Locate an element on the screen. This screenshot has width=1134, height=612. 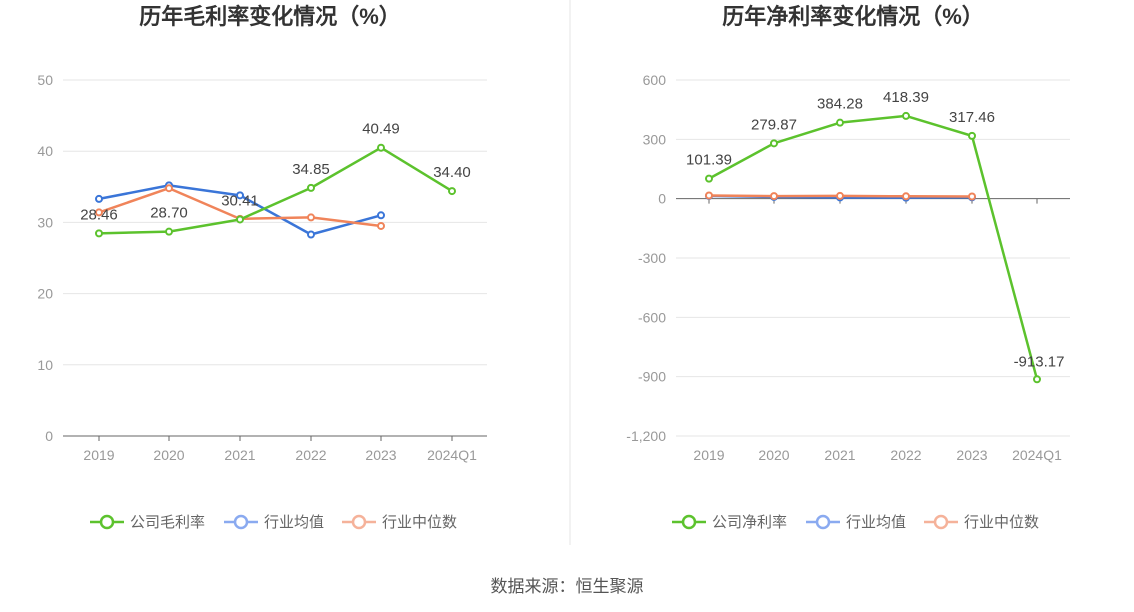
data-label: 384.28 is located at coordinates (840, 104).